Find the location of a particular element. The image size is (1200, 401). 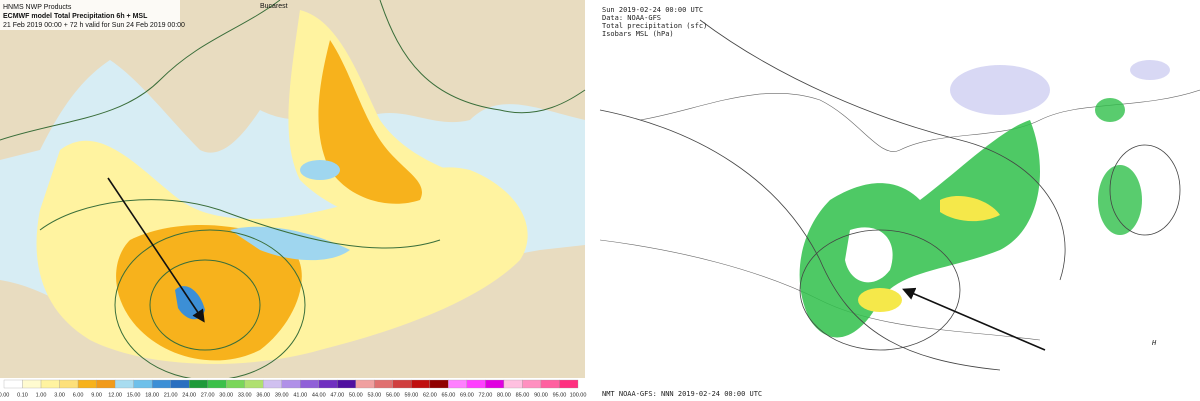

colorbar-label: 85.00 is located at coordinates (523, 395).